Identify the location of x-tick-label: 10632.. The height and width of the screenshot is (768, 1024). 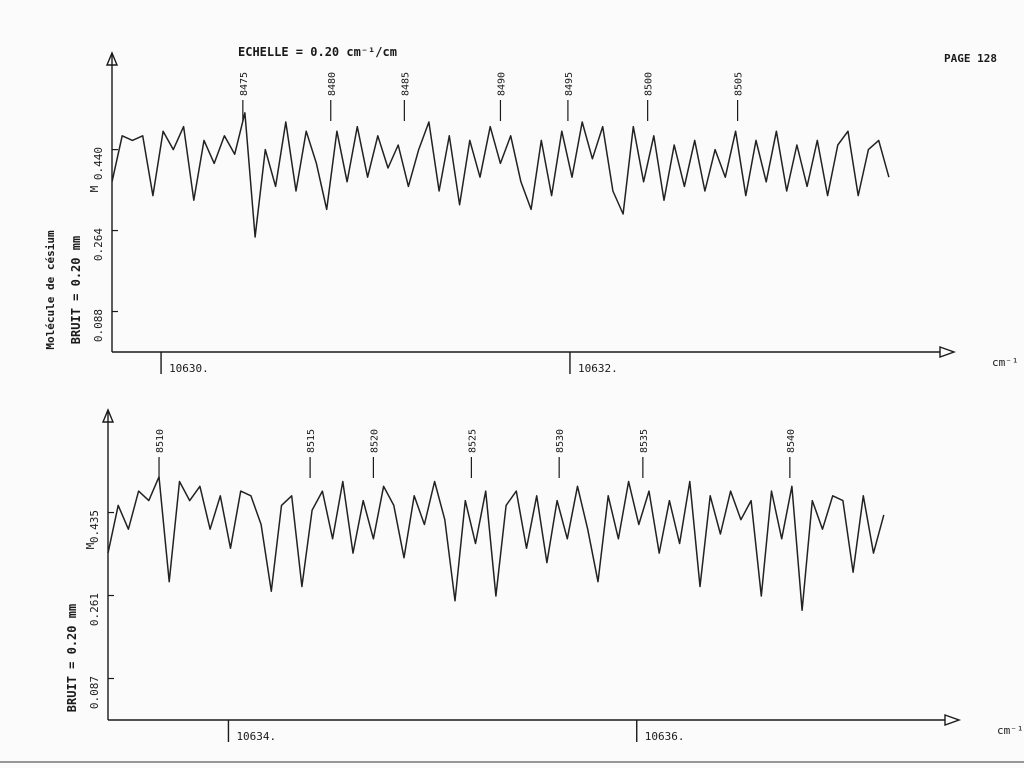
(598, 368).